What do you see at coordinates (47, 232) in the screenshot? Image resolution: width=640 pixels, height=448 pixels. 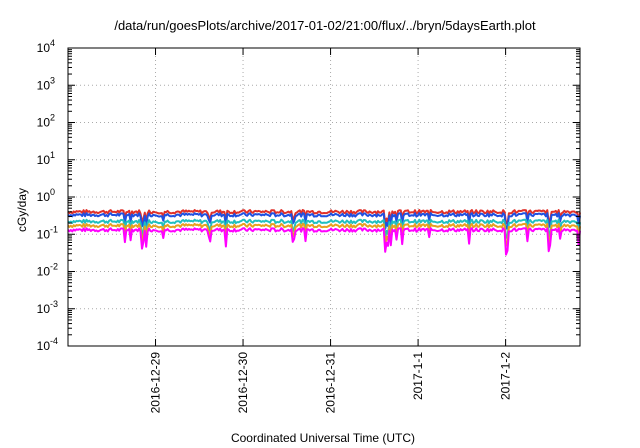 I see `y-tick-label: 10⁻¹` at bounding box center [47, 232].